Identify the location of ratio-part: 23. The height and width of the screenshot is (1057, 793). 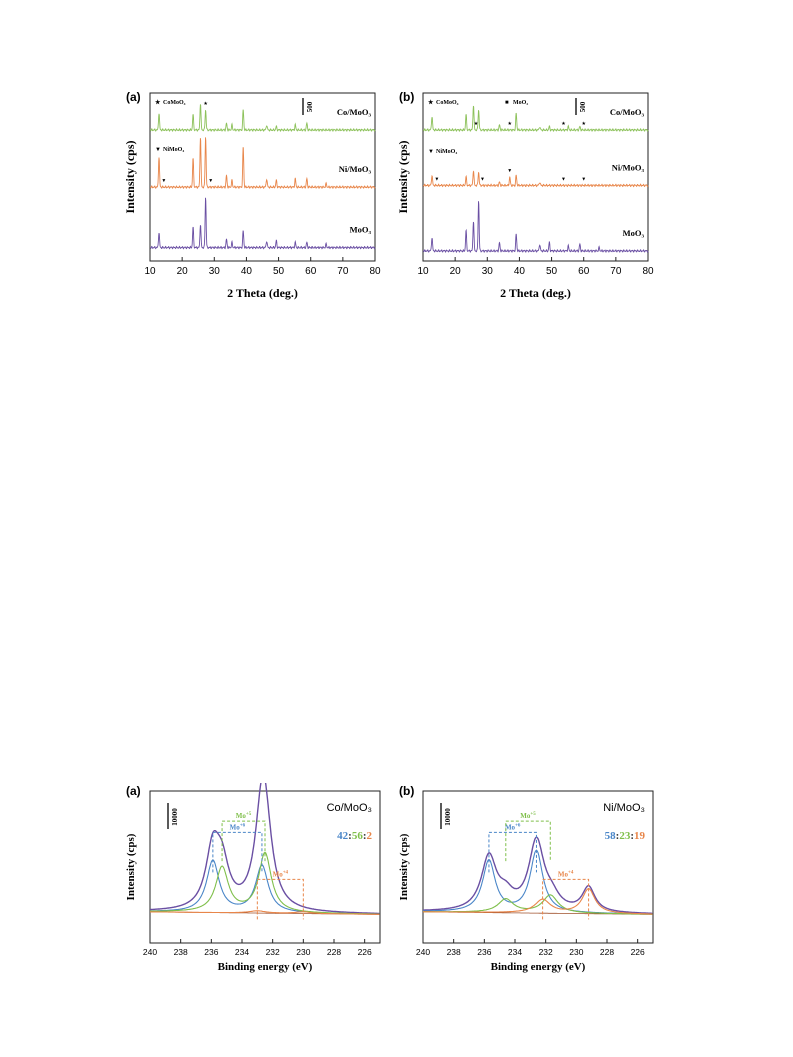
(625, 836).